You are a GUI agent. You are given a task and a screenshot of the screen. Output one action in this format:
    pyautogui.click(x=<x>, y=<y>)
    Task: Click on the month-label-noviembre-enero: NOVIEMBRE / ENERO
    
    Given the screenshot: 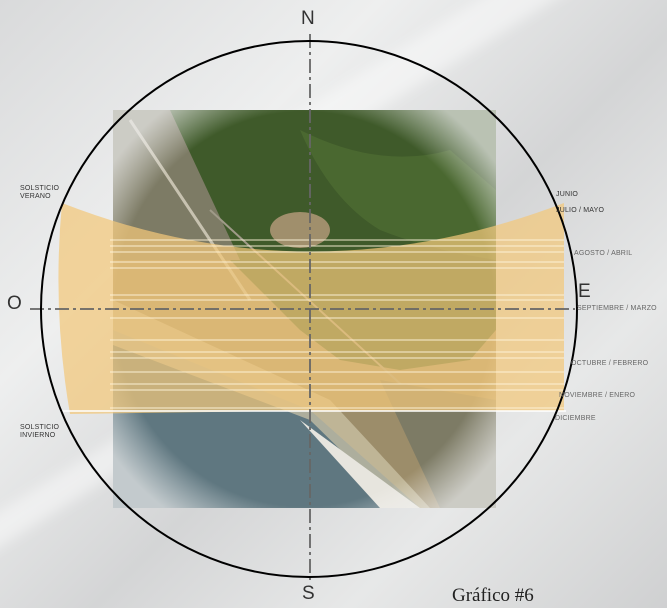 What is the action you would take?
    pyautogui.click(x=597, y=395)
    